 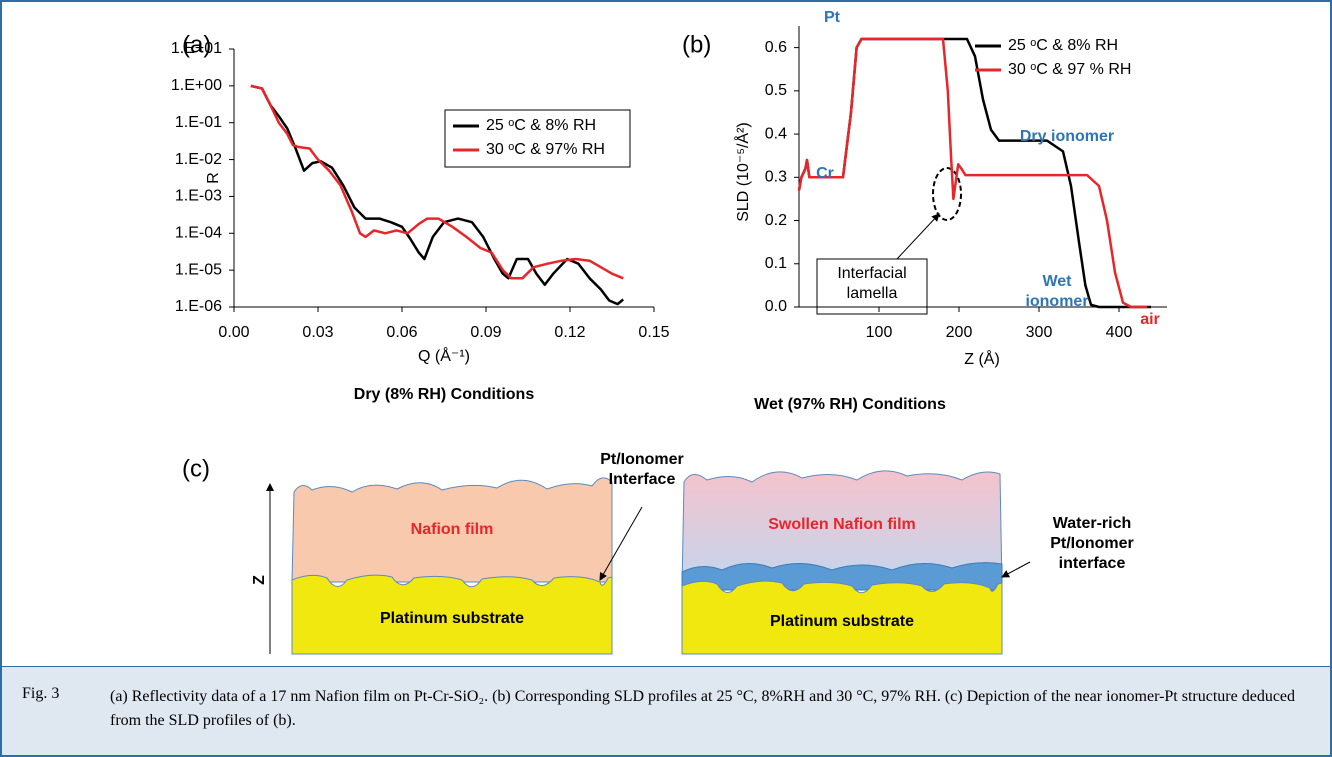 What do you see at coordinates (776, 90) in the screenshot?
I see `y-tick-label: 0.5` at bounding box center [776, 90].